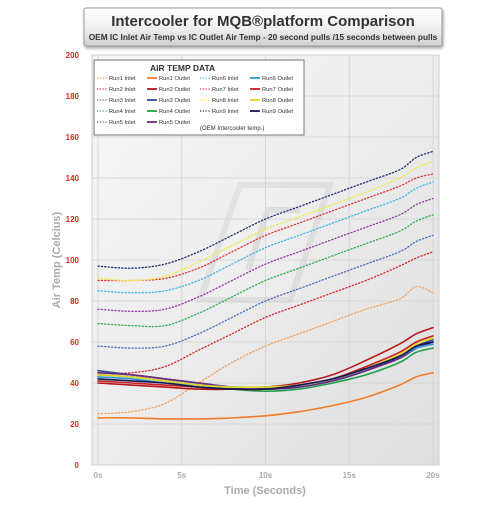  I want to click on y-tick-label: 60, so click(74, 342).